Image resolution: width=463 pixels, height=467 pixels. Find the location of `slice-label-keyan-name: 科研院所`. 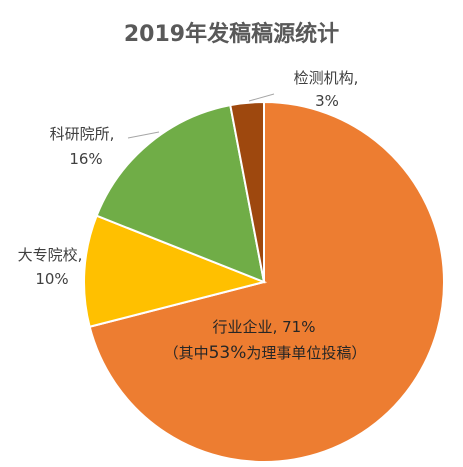

slice-label-keyan-name: 科研院所 is located at coordinates (80, 134).